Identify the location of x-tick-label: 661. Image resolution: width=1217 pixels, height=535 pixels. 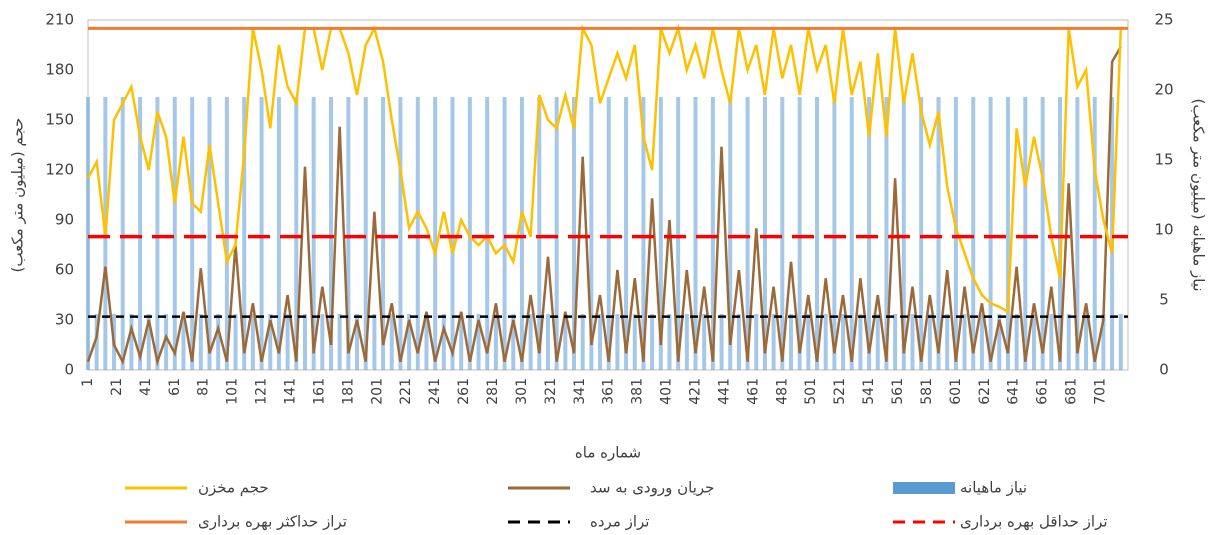
(1043, 391).